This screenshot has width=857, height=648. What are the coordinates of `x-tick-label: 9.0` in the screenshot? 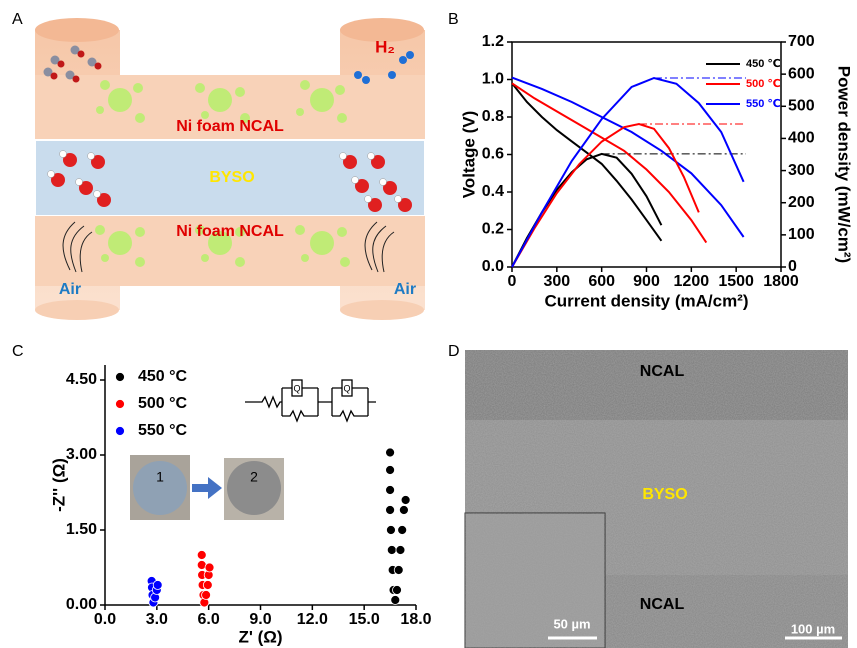 It's located at (260, 619).